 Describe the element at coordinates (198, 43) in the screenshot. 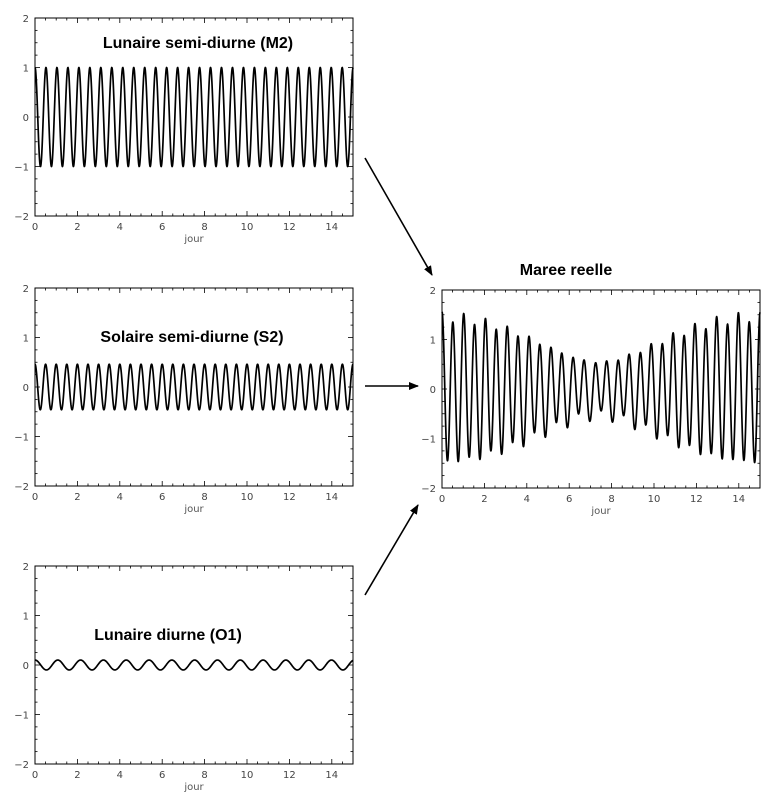

I see `chart-title: Lunaire semi-diurne (M2)` at that location.